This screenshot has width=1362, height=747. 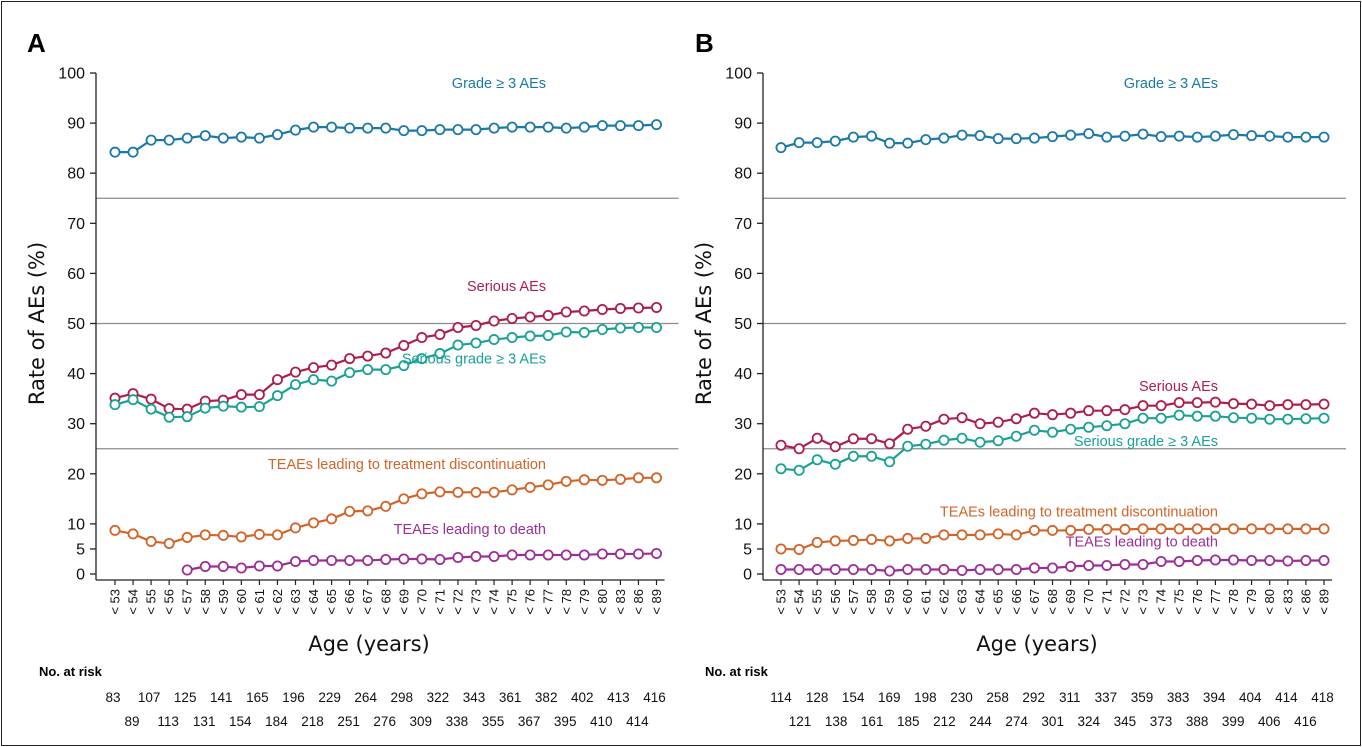 What do you see at coordinates (1197, 602) in the screenshot?
I see `x-tick-label: < 76` at bounding box center [1197, 602].